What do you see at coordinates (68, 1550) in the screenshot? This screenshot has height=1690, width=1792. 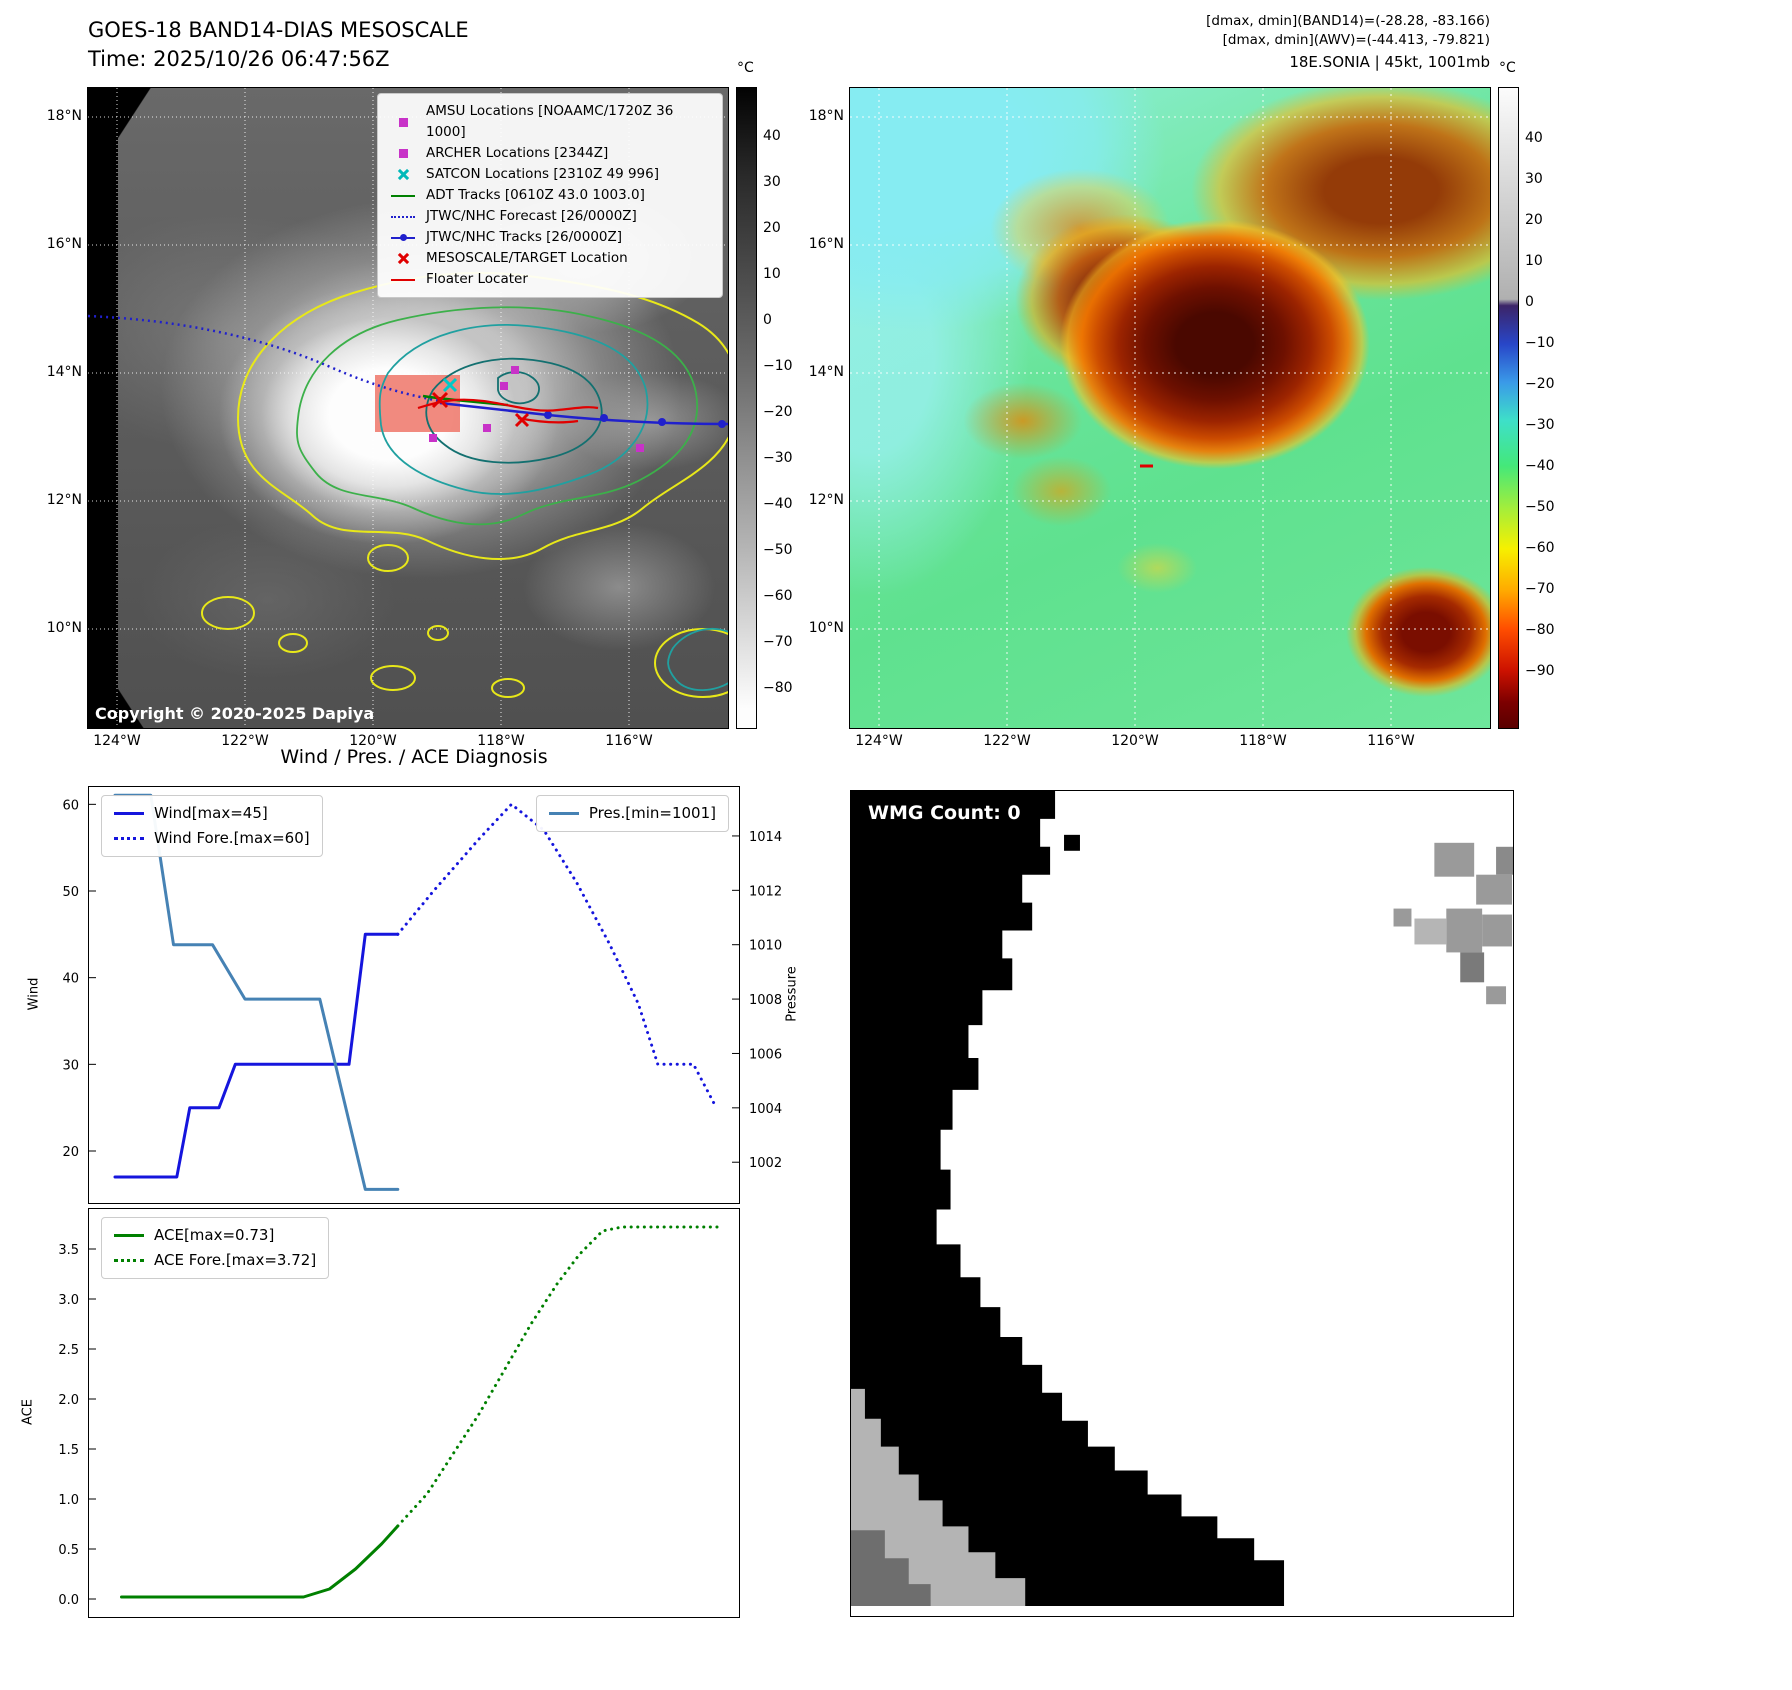 I see `y-tick-label: 0.5` at bounding box center [68, 1550].